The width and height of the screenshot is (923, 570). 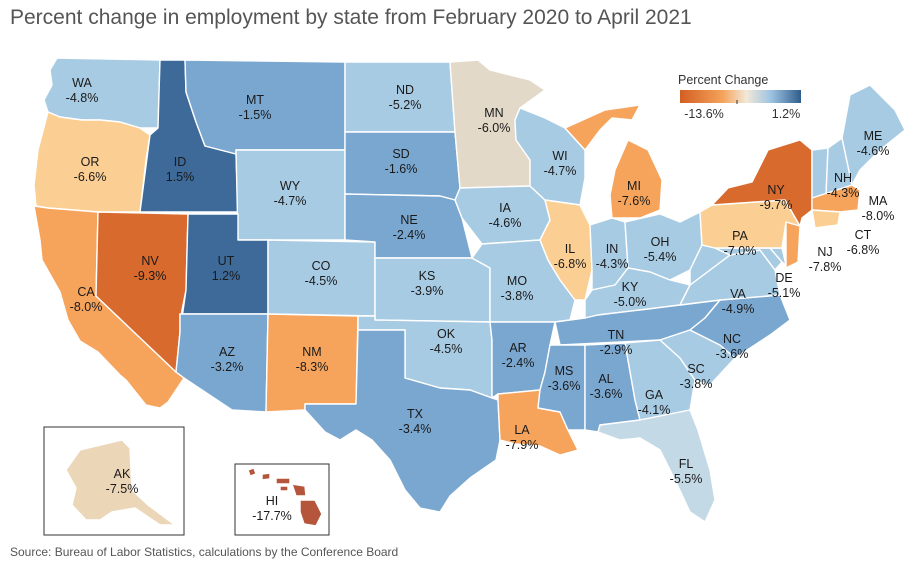 I want to click on state-value-label: -6.6%, so click(x=90, y=177).